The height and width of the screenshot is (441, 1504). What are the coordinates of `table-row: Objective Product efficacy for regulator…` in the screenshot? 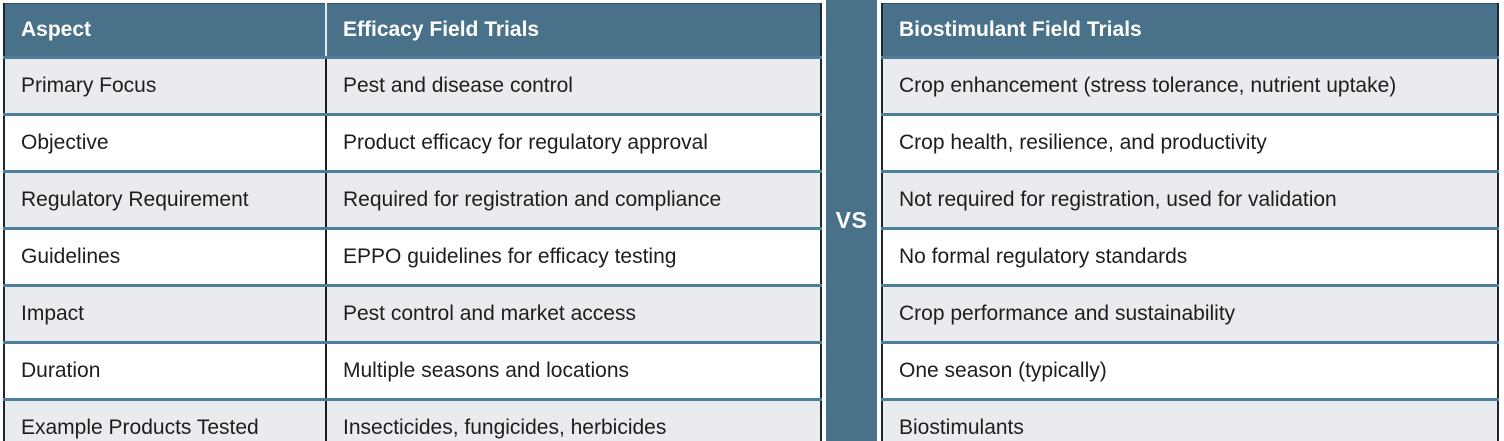 It's located at (412, 142).